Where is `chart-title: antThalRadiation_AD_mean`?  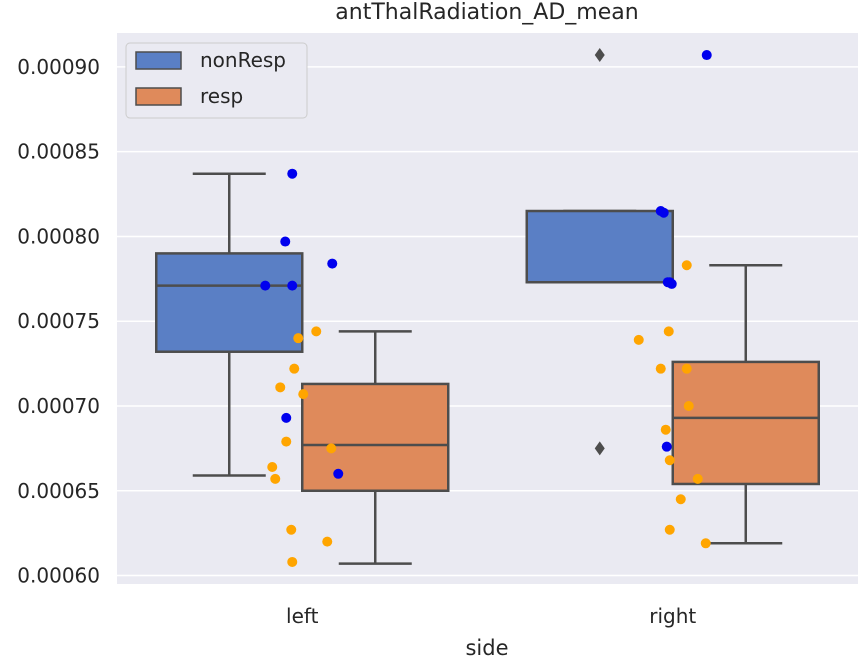 chart-title: antThalRadiation_AD_mean is located at coordinates (486, 12).